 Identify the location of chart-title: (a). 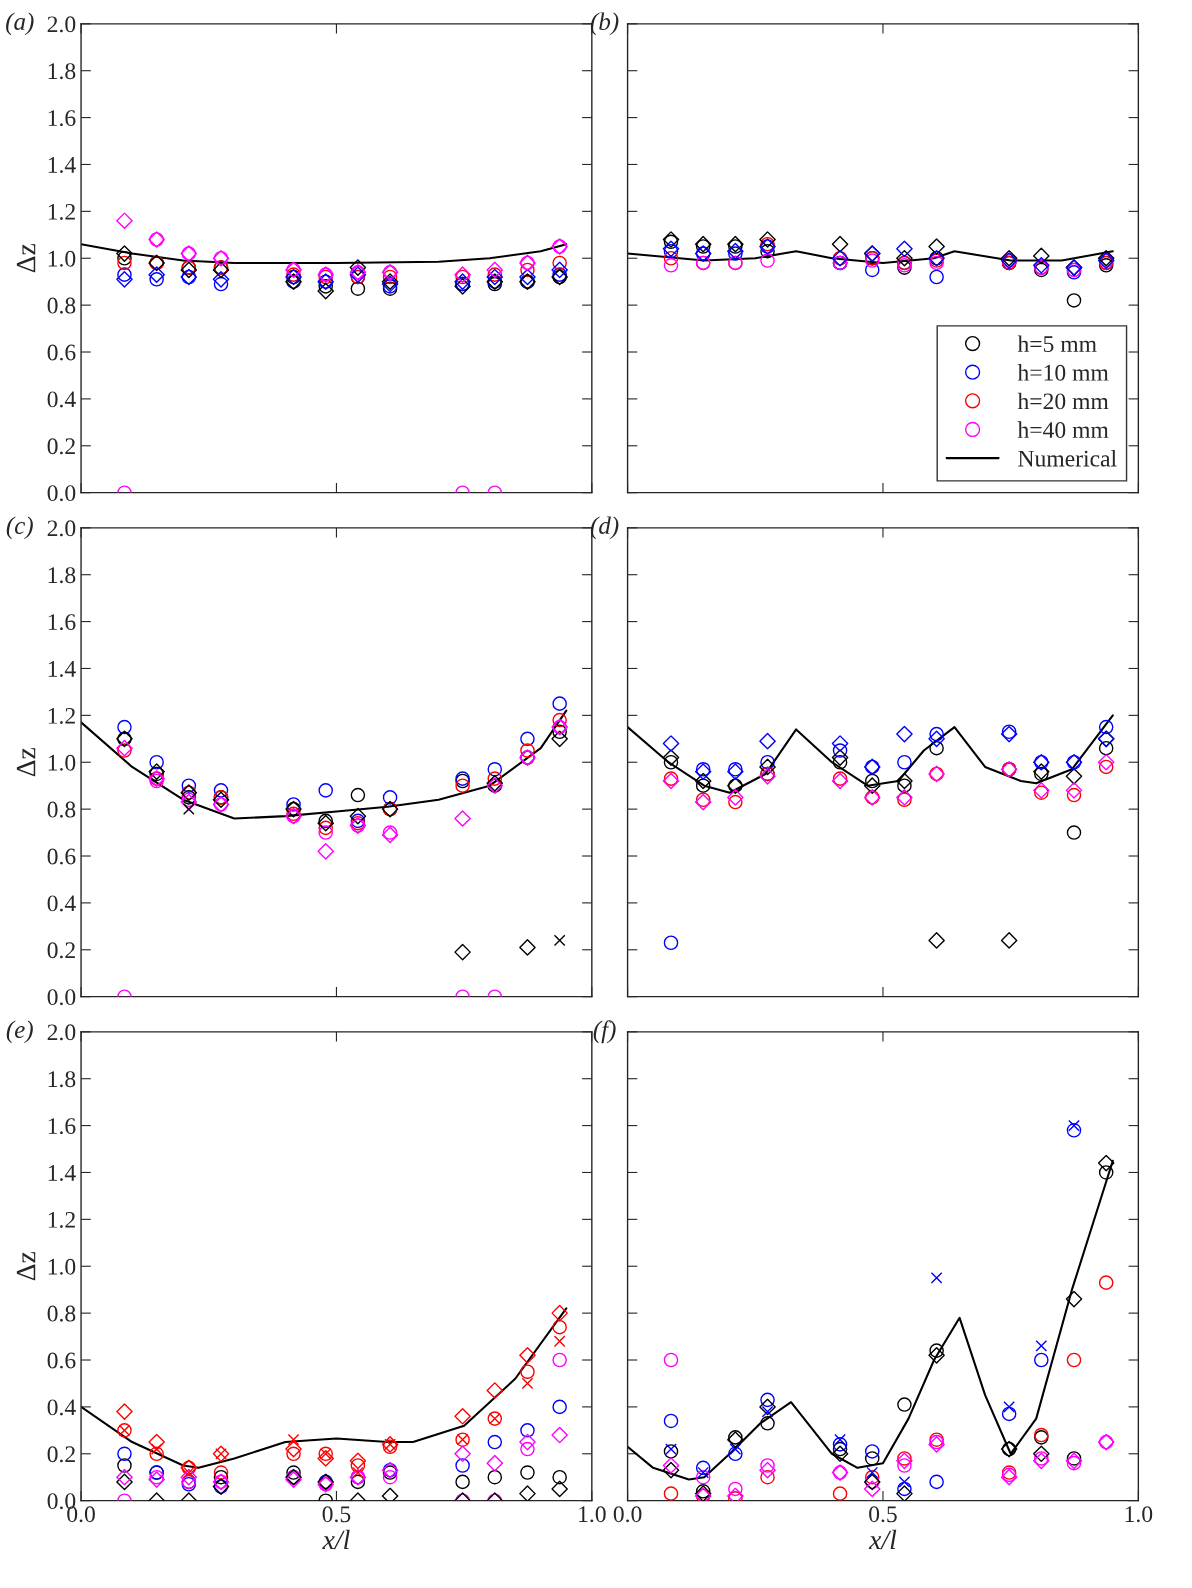
(20, 24).